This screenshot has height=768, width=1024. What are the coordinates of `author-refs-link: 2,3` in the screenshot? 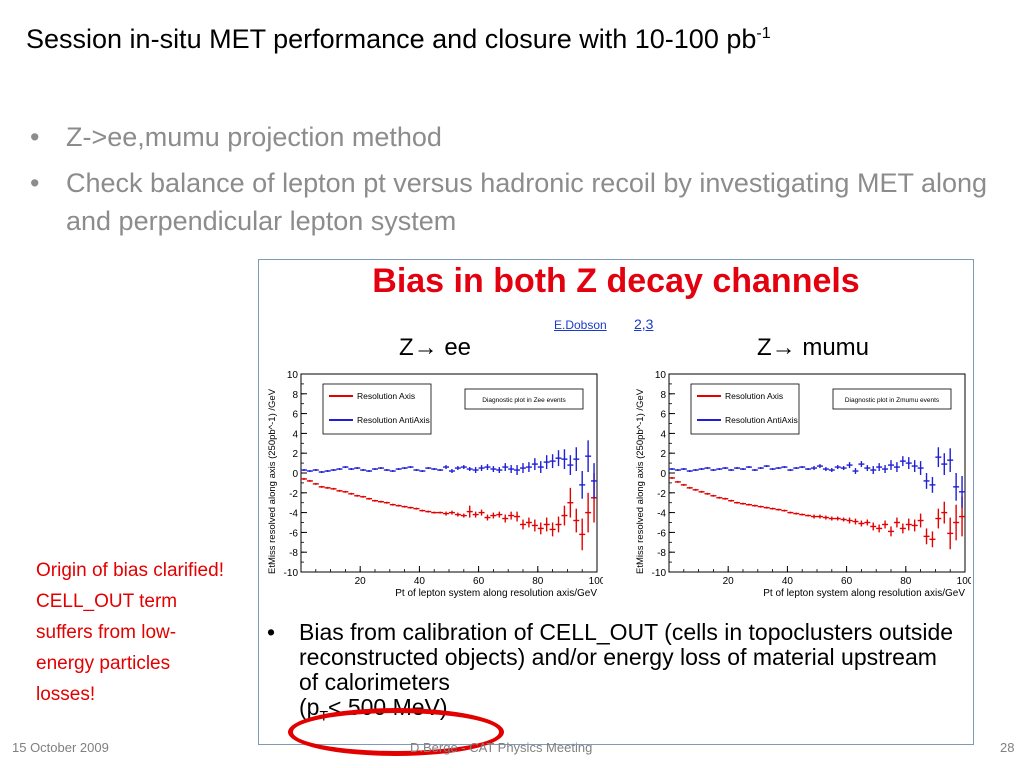 It's located at (644, 324).